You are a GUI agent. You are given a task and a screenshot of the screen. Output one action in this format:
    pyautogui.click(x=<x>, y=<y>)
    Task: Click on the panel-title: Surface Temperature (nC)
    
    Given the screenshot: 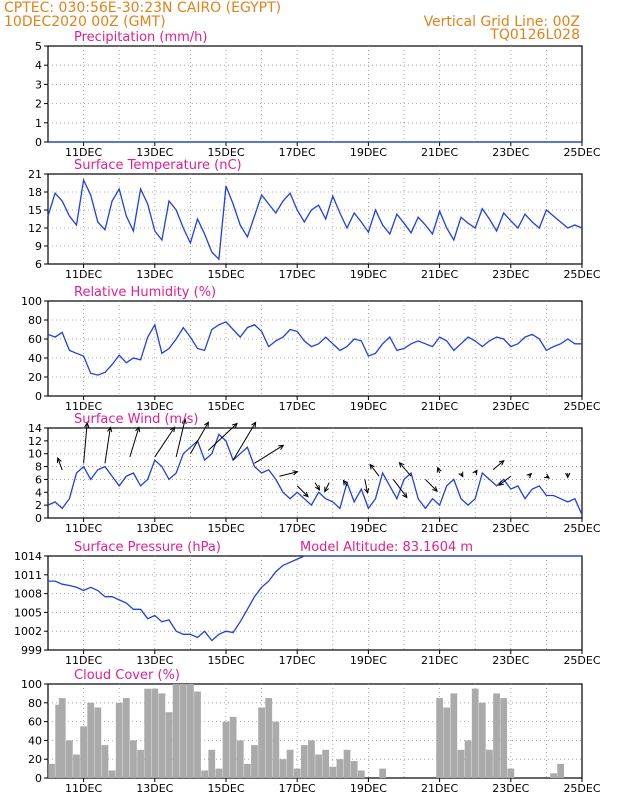 What is the action you would take?
    pyautogui.click(x=158, y=165)
    